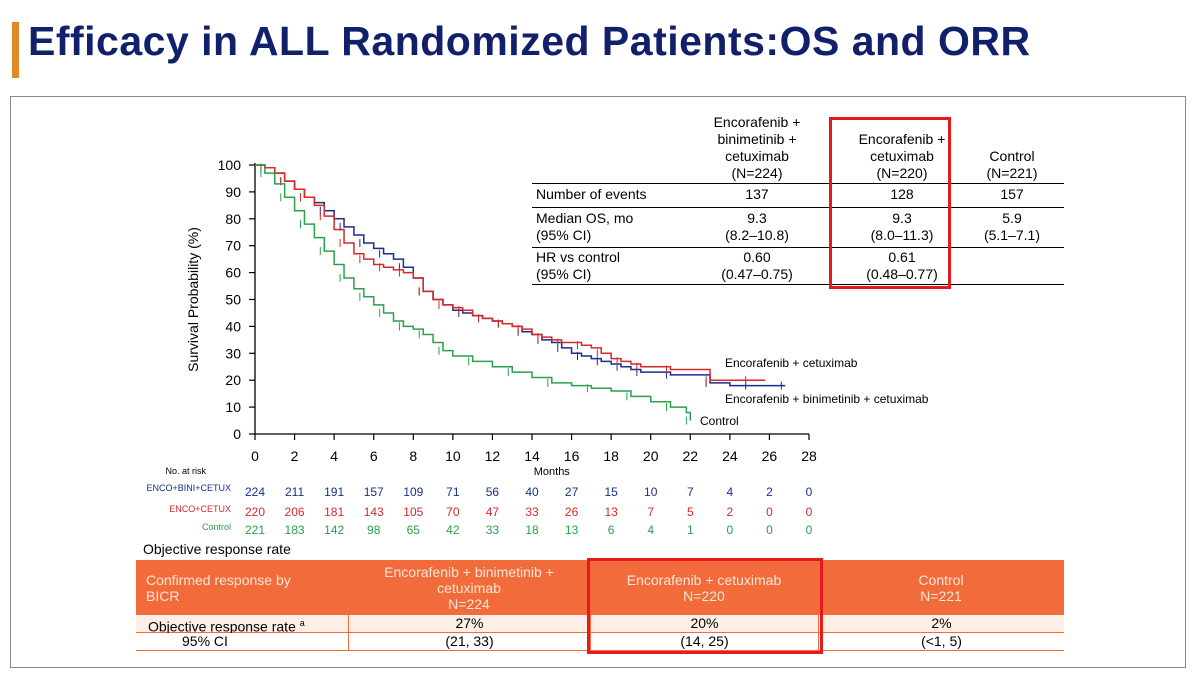 The width and height of the screenshot is (1200, 675). I want to click on x-tick-label: 6, so click(374, 456).